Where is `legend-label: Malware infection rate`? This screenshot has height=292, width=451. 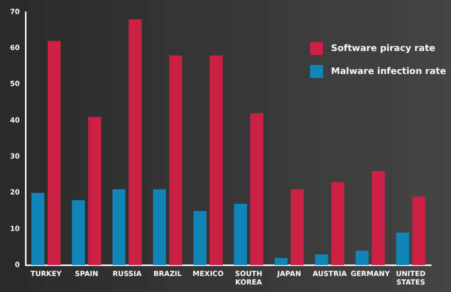
legend-label: Malware infection rate is located at coordinates (388, 71).